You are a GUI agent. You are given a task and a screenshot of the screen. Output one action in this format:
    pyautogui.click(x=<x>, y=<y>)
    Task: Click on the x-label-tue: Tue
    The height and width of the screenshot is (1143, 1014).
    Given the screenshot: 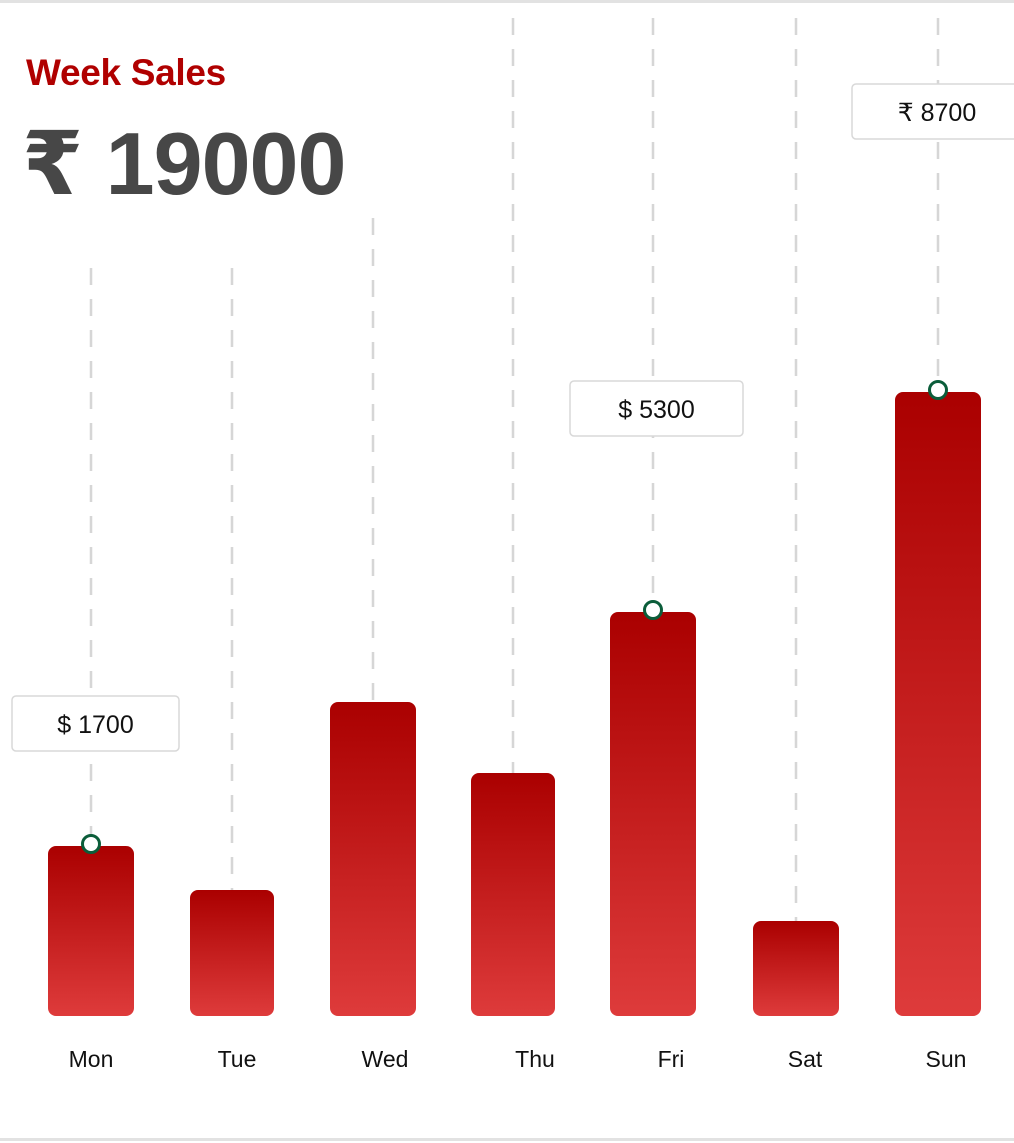 What is the action you would take?
    pyautogui.click(x=237, y=1059)
    